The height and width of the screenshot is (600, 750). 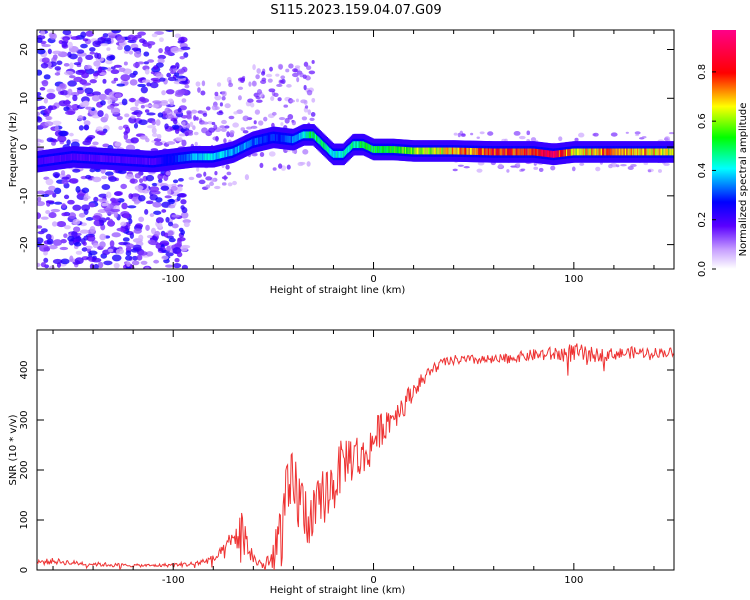 I want to click on y-tick-label: -10, so click(x=24, y=196).